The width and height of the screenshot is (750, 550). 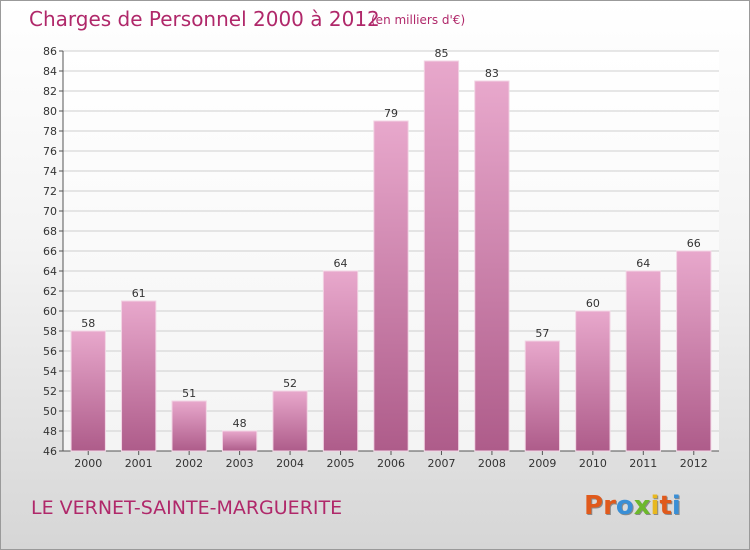 I want to click on bar-2001, so click(x=139, y=376).